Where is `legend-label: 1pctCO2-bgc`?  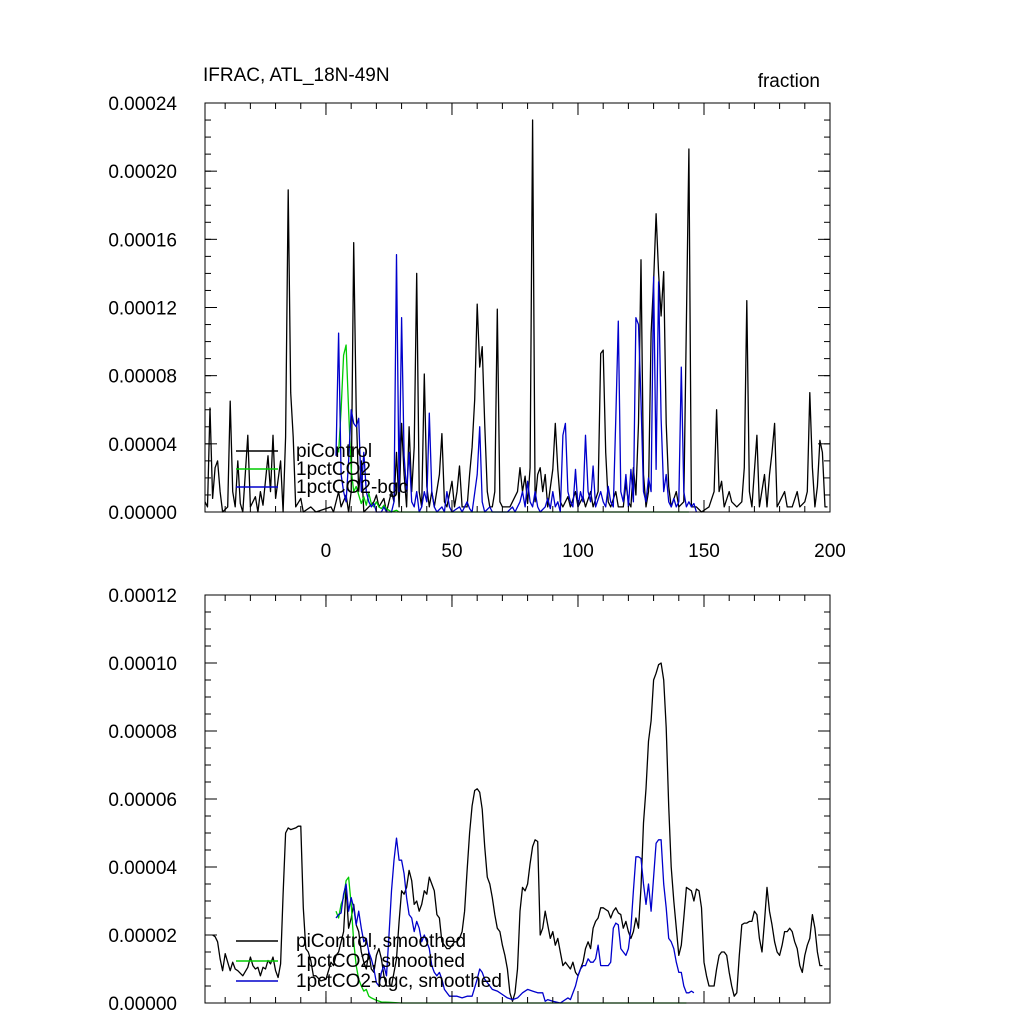
legend-label: 1pctCO2-bgc is located at coordinates (352, 487).